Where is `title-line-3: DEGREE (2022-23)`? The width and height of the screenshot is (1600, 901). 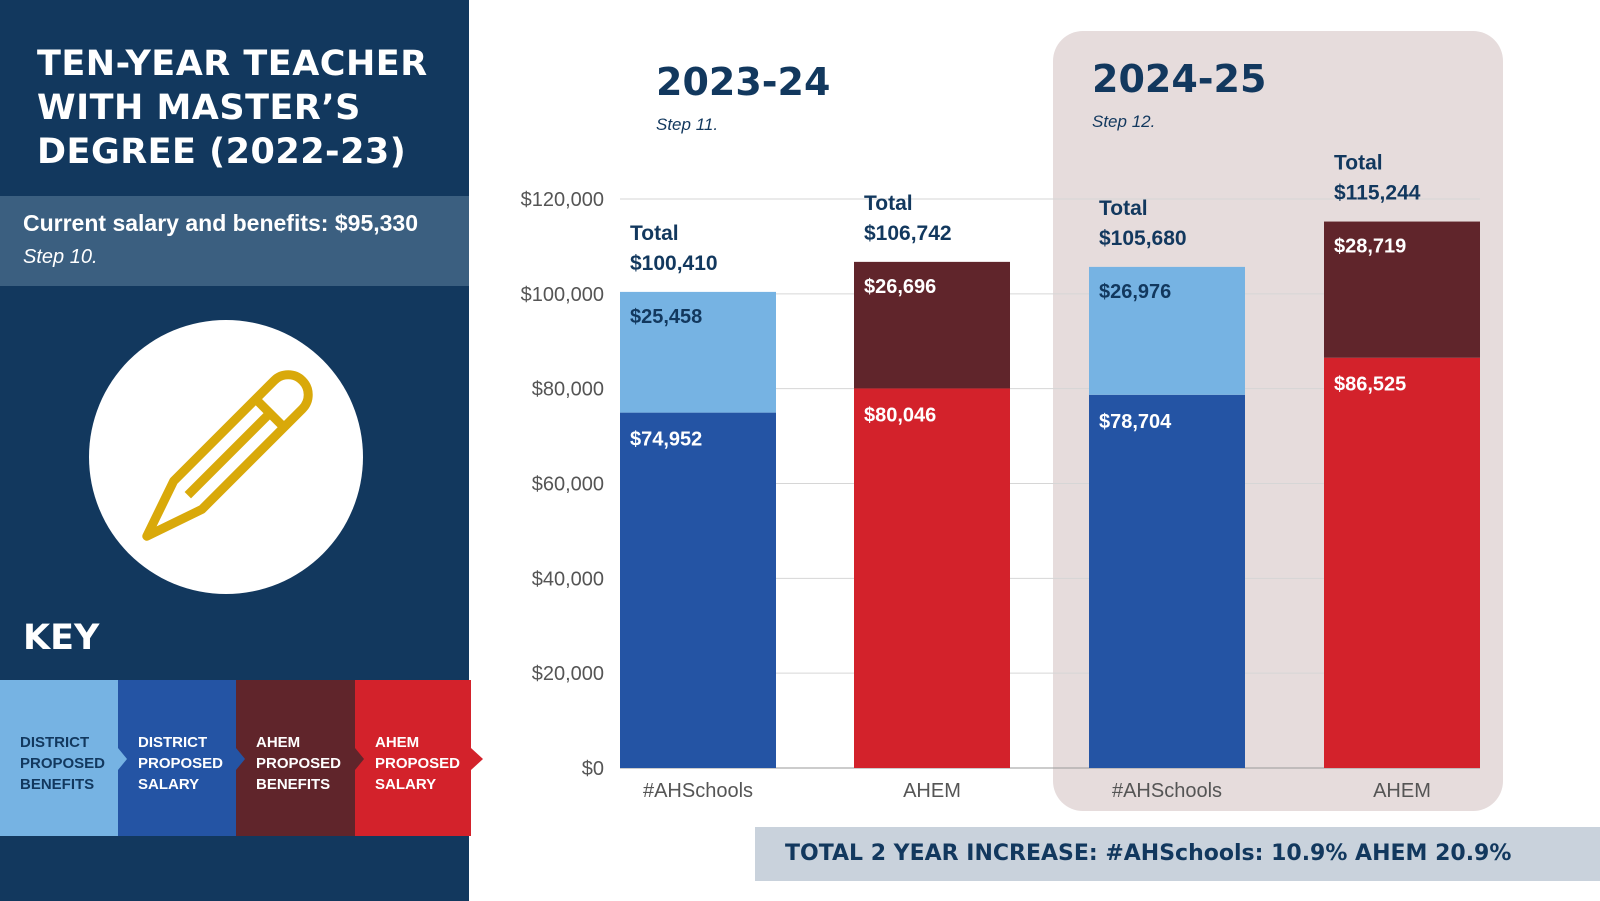 title-line-3: DEGREE (2022-23) is located at coordinates (222, 152).